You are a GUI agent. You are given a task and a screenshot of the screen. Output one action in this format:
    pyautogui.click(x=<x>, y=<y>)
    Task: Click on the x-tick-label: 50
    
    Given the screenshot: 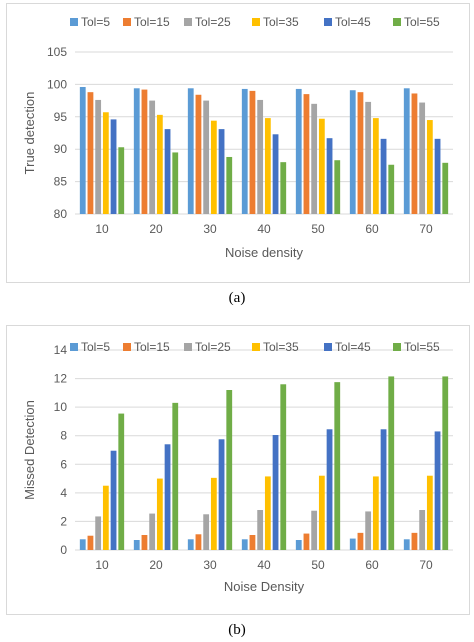 What is the action you would take?
    pyautogui.click(x=318, y=229)
    